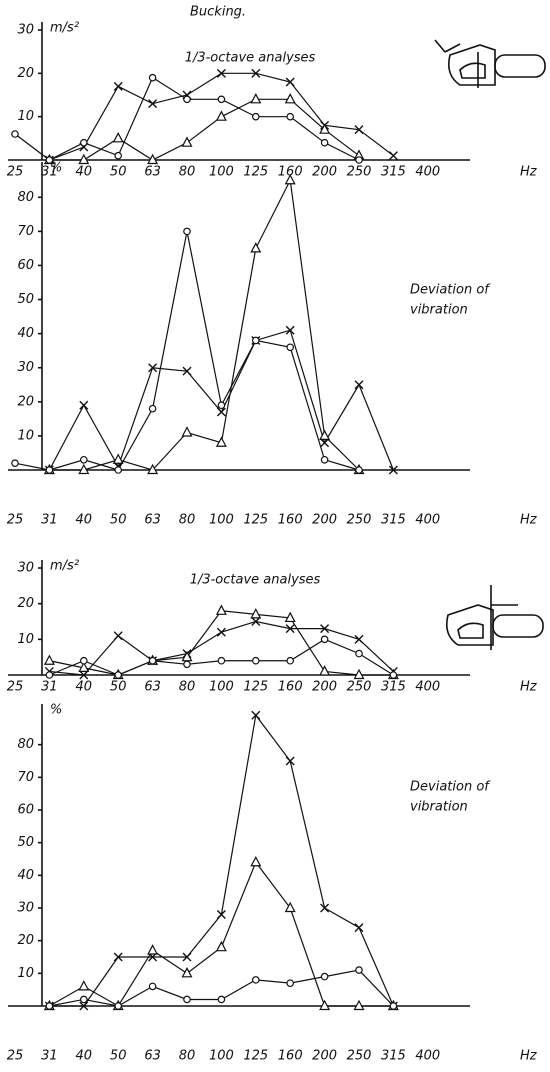 Image resolution: width=550 pixels, height=1072 pixels. What do you see at coordinates (25, 265) in the screenshot?
I see `y-tick-label: 60` at bounding box center [25, 265].